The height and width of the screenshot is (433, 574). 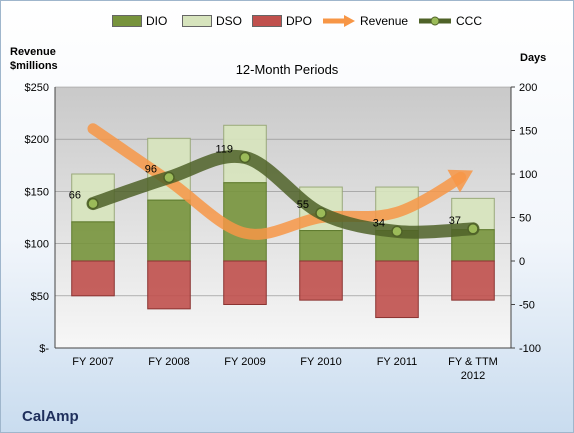 What do you see at coordinates (525, 219) in the screenshot?
I see `y-right-tick-label: 50` at bounding box center [525, 219].